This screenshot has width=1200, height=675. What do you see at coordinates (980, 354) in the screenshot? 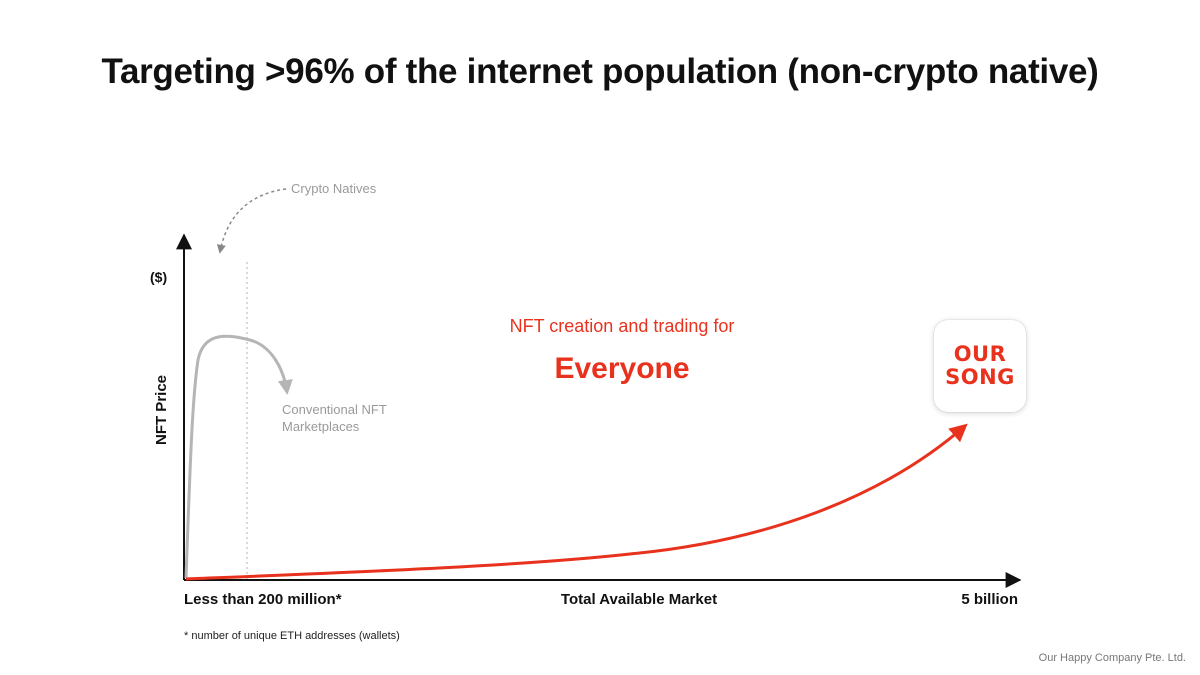
I see `logo-line1: OUR` at bounding box center [980, 354].